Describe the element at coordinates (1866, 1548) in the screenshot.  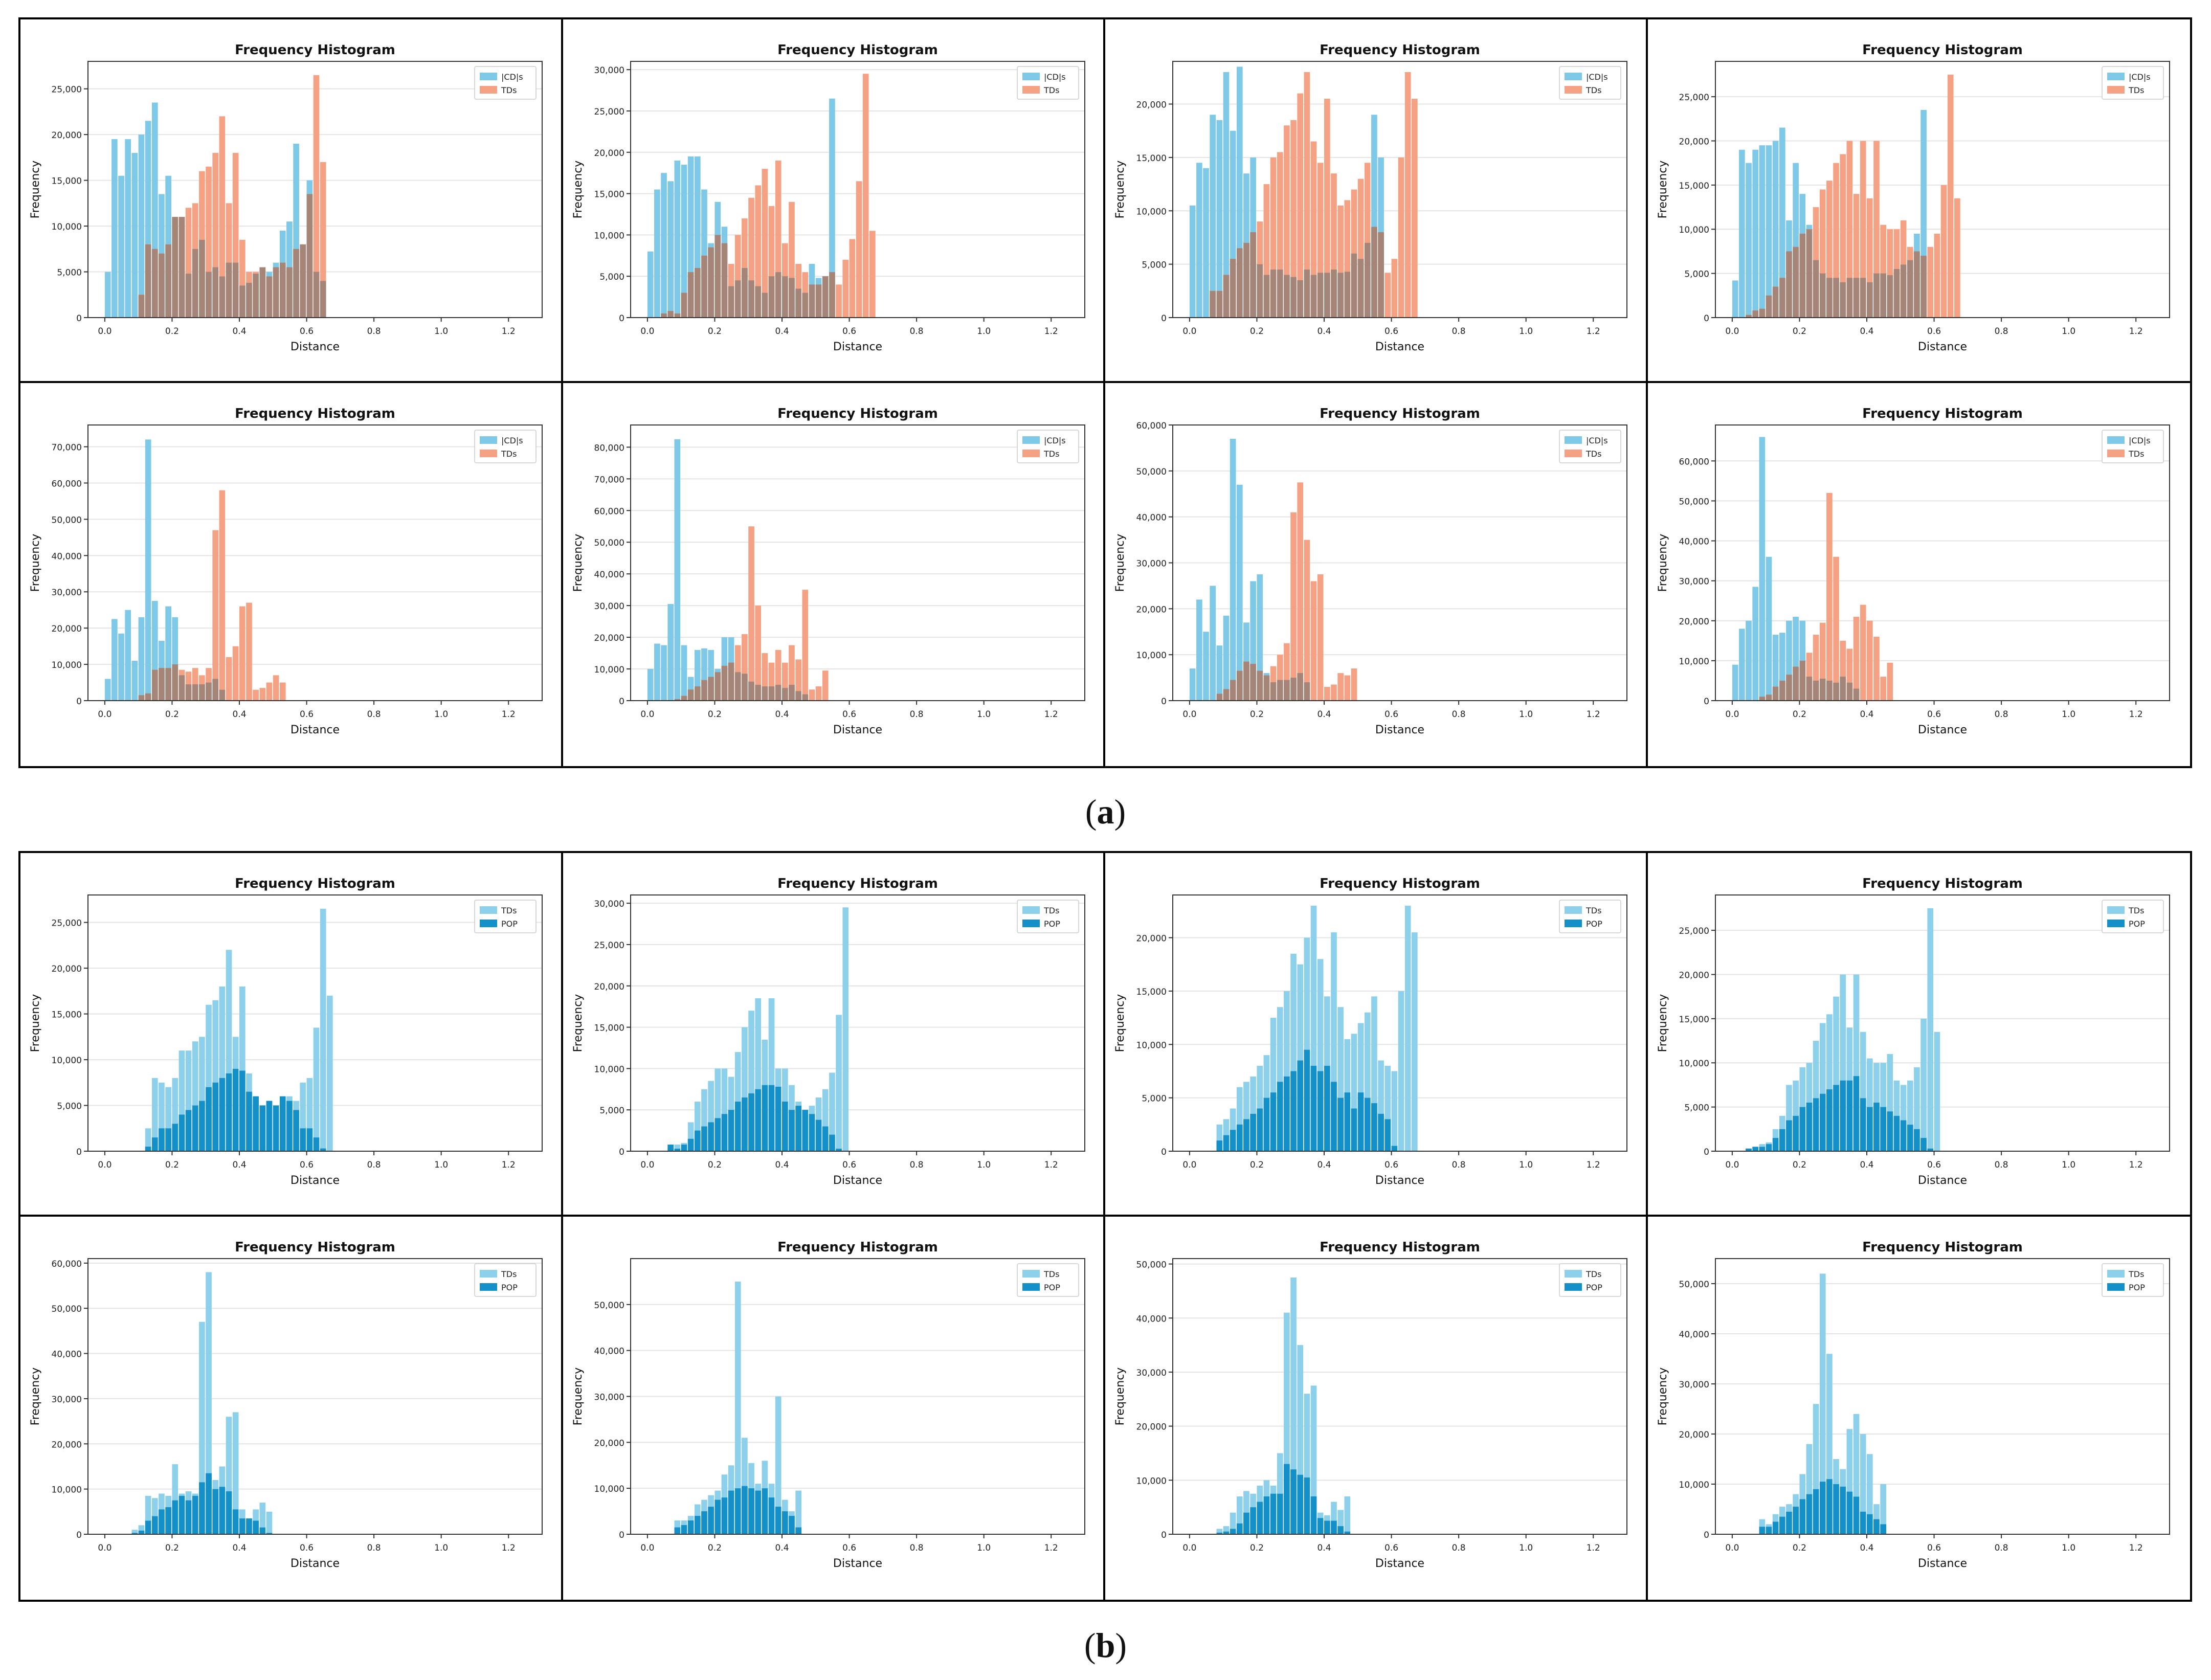
I see `x-tick-label: 0.4` at that location.